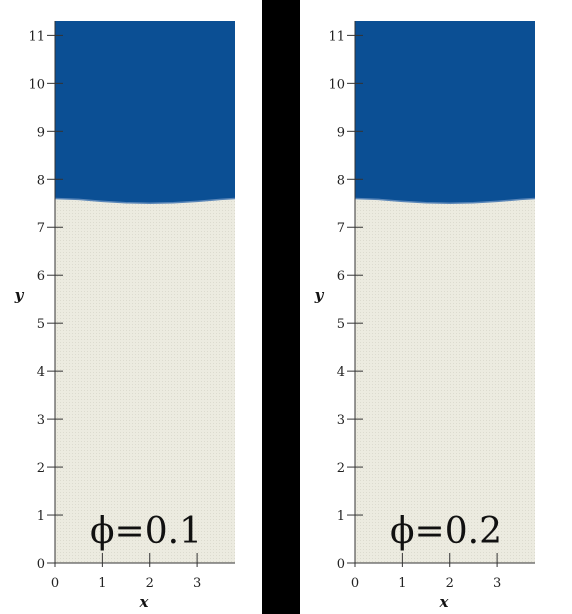 Image resolution: width=572 pixels, height=614 pixels. What do you see at coordinates (146, 531) in the screenshot?
I see `panel-label: ϕ=0.1` at bounding box center [146, 531].